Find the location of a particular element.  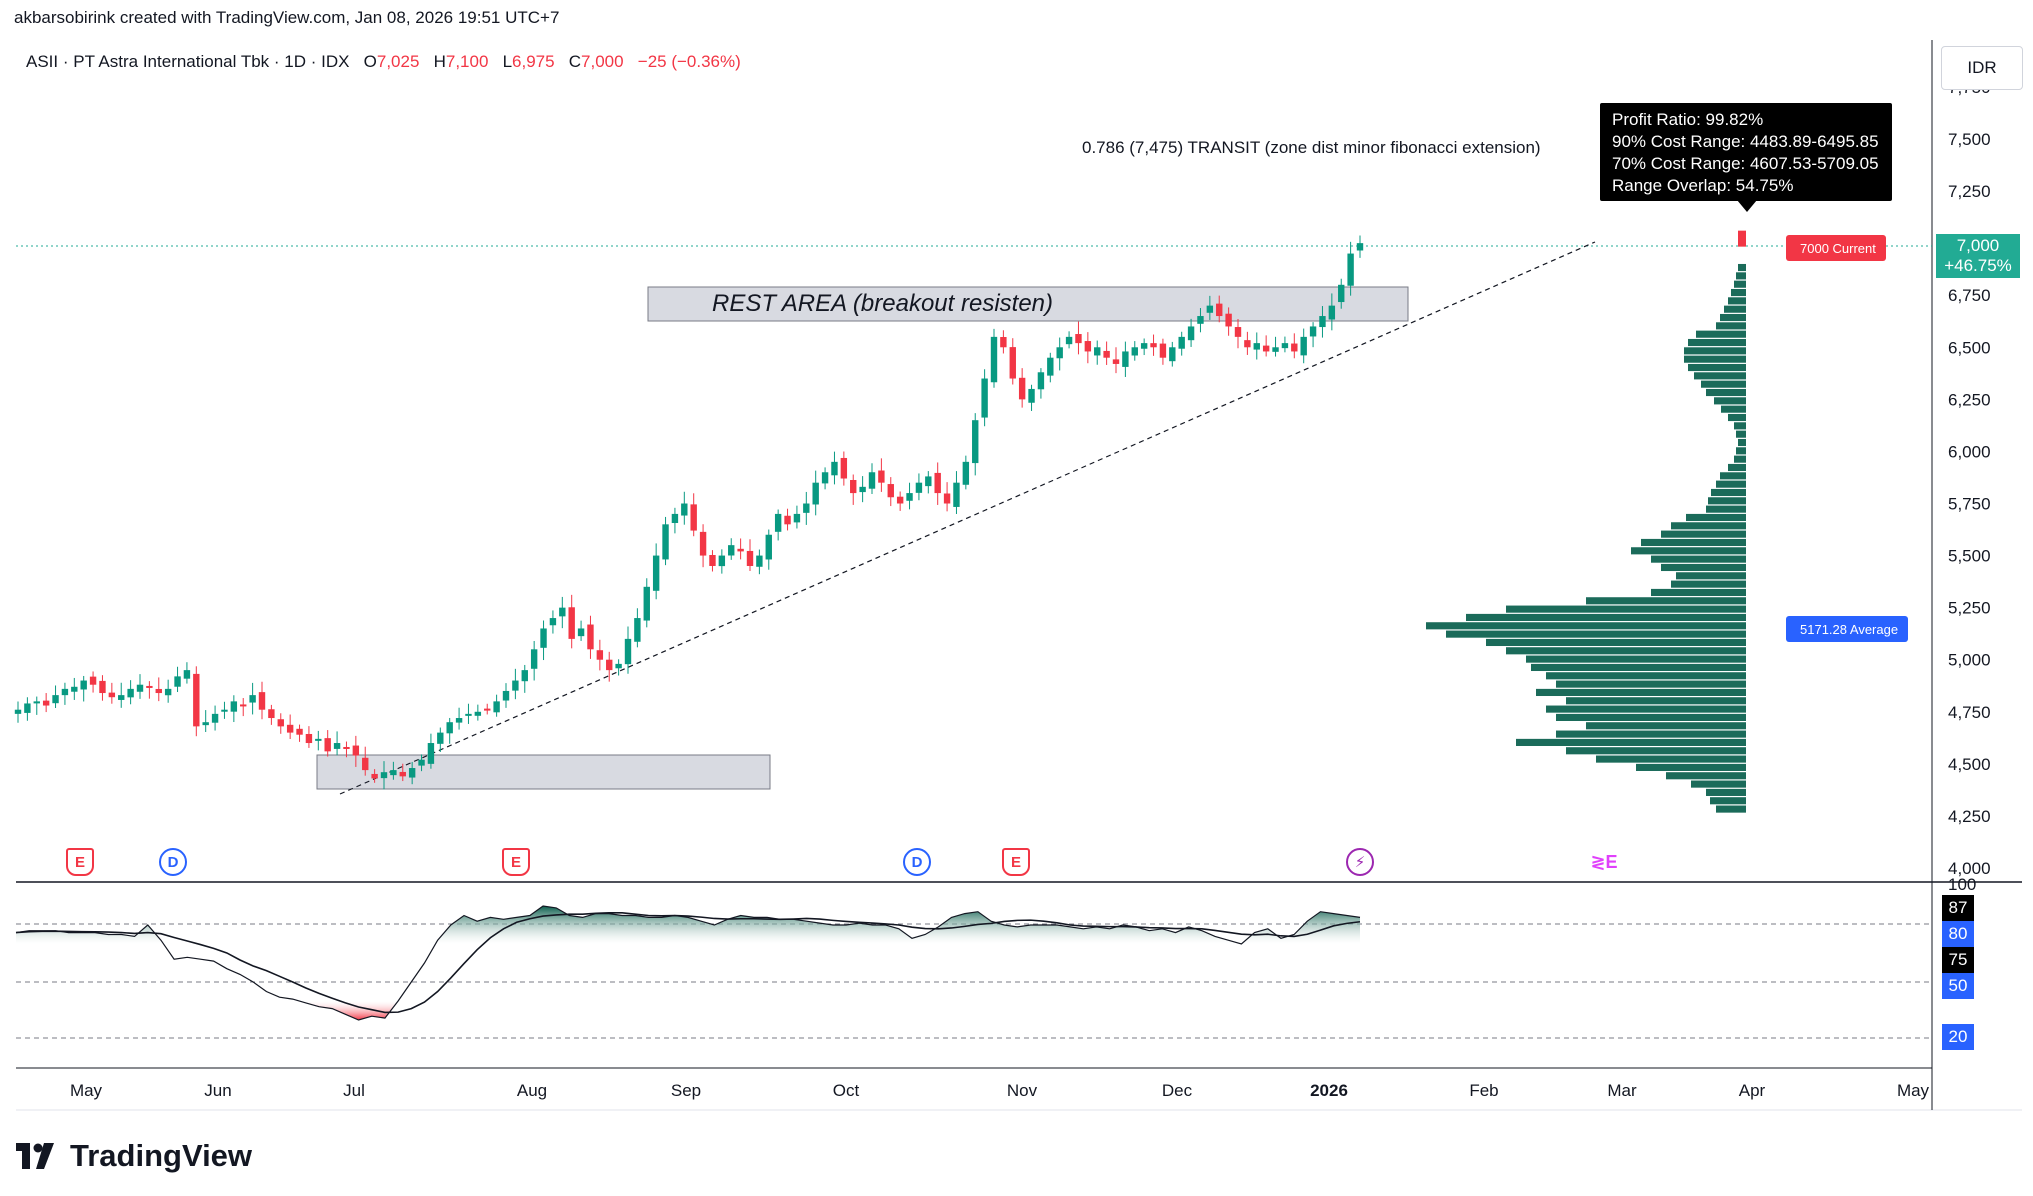

time-axis: May Jun Jul Aug Sep Oct Nov Dec 2026 Feb Mar Apr May is located at coordinates (1000, 1090).